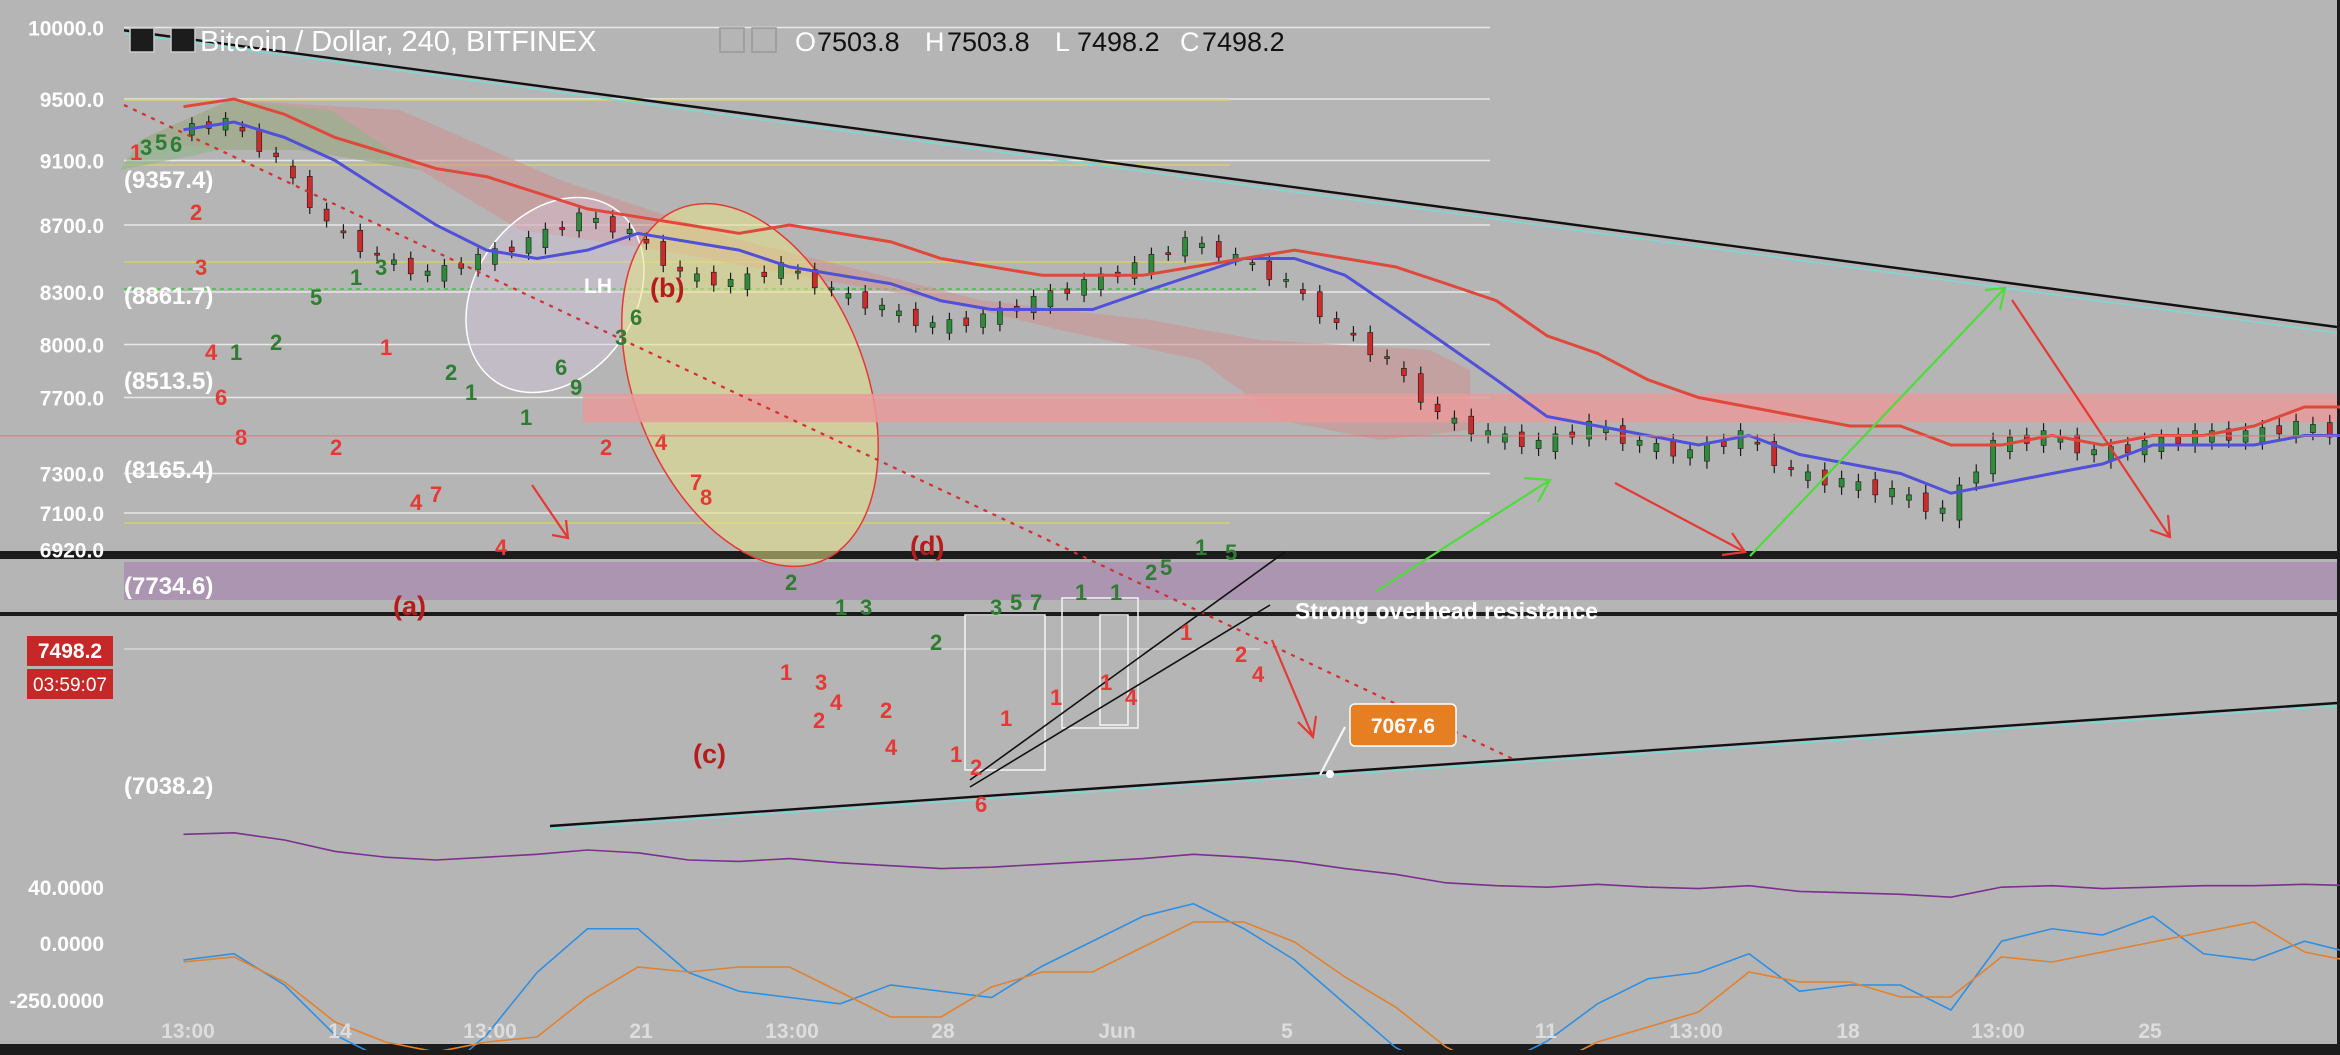 Image resolution: width=2340 pixels, height=1055 pixels. I want to click on td-count-54: 1, so click(1116, 592).